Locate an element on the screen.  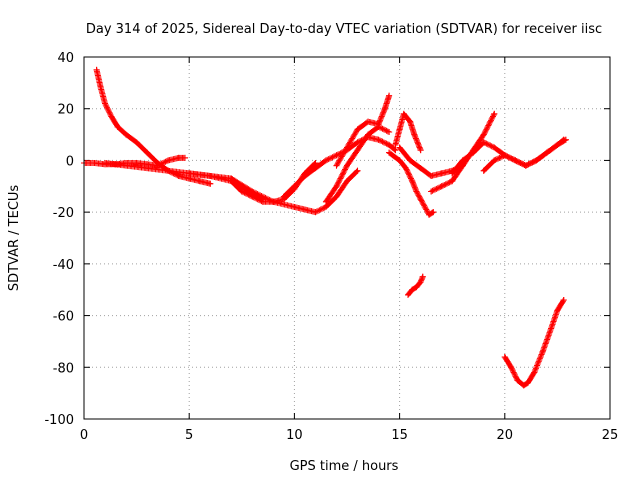
x-tick-label: 10 is located at coordinates (294, 435).